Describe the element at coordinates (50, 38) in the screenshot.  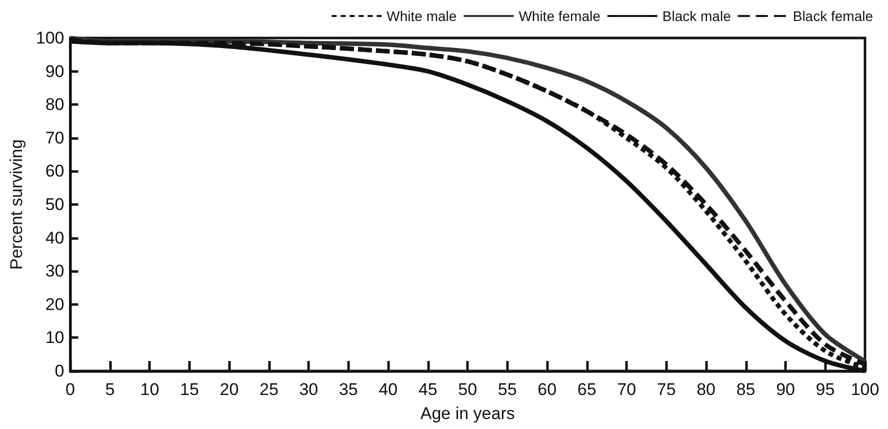
I see `y-tick-label: 100` at that location.